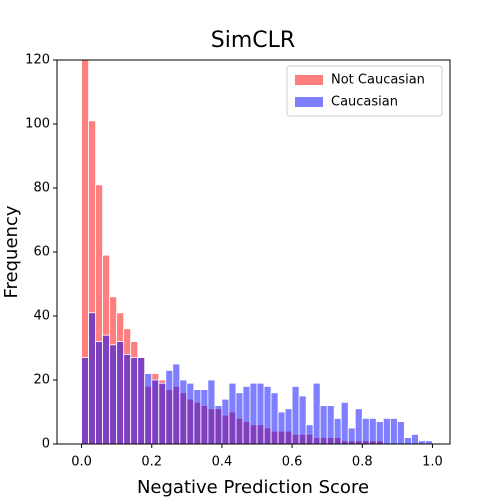 Image resolution: width=500 pixels, height=500 pixels. What do you see at coordinates (378, 80) in the screenshot?
I see `legend-label: Not Caucasian` at bounding box center [378, 80].